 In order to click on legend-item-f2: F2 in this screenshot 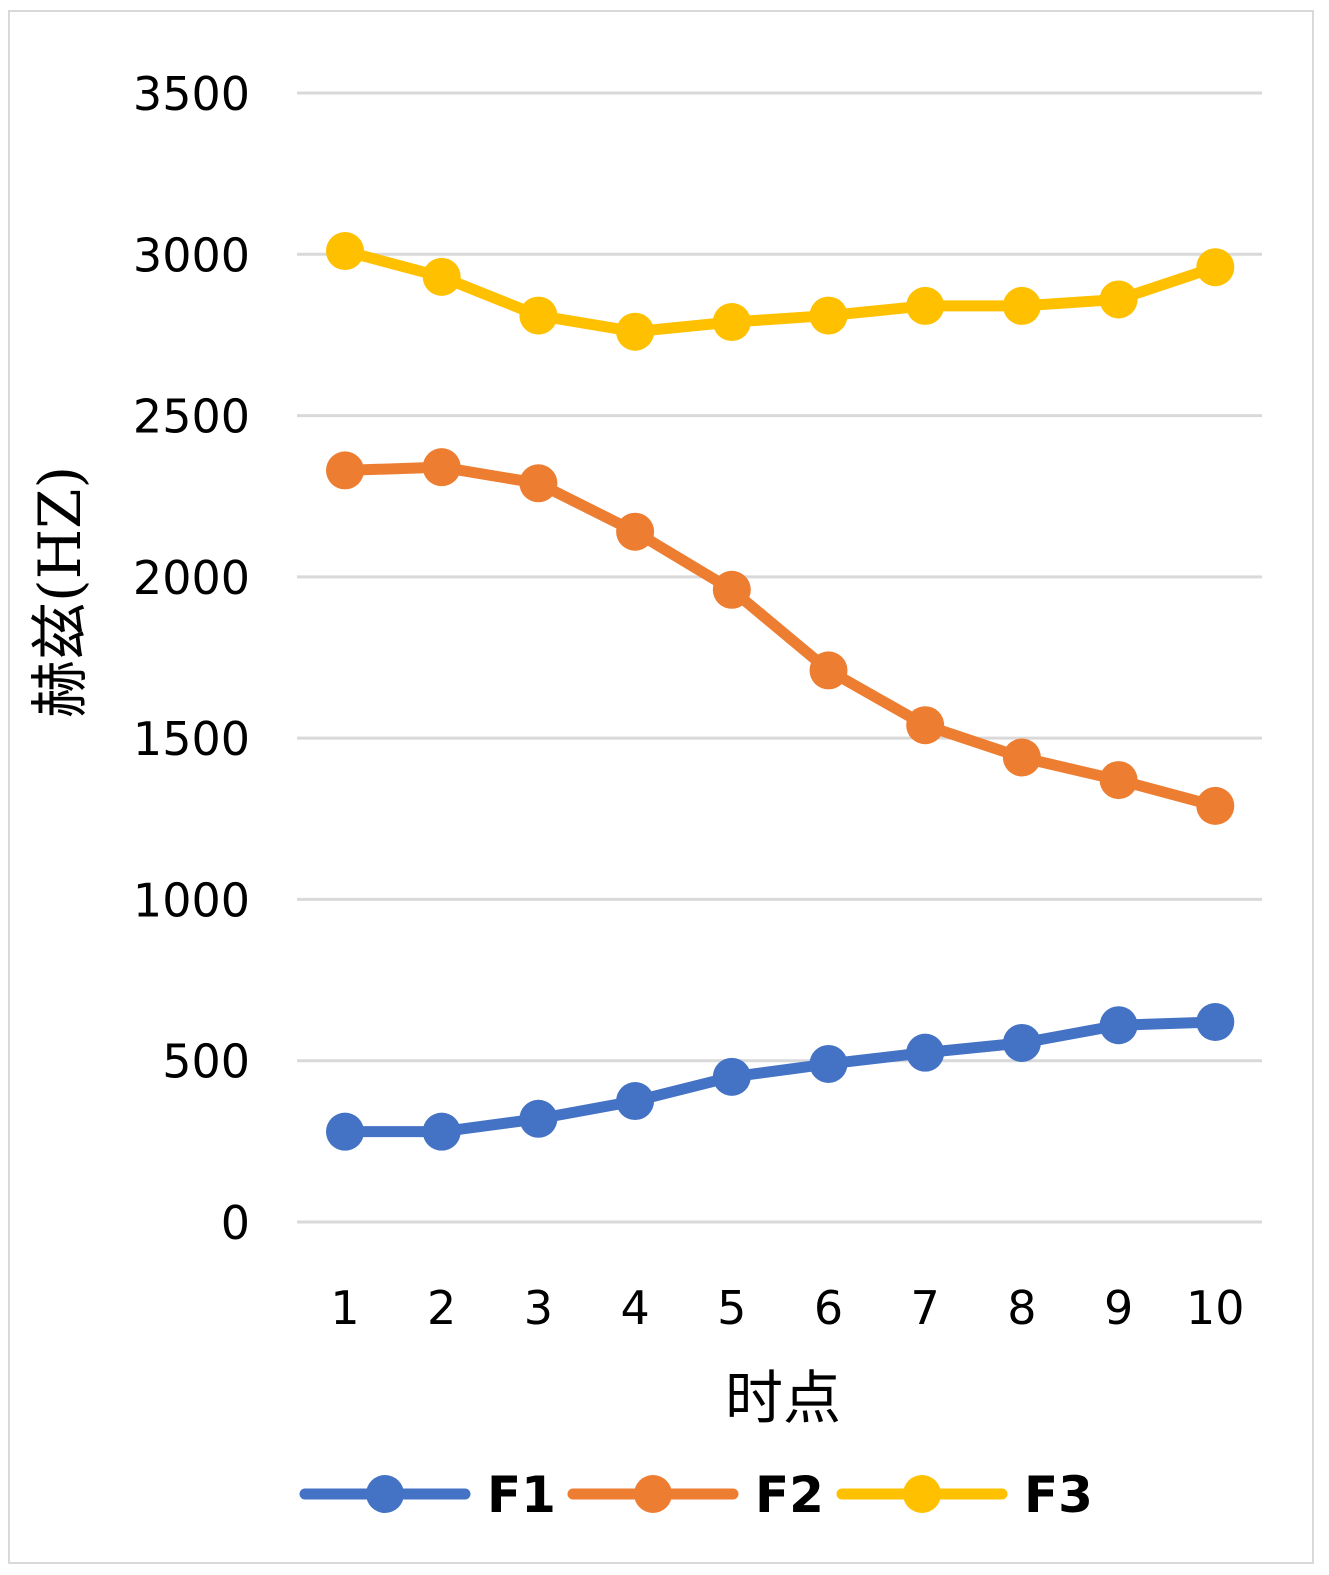, I will do `click(695, 1495)`.